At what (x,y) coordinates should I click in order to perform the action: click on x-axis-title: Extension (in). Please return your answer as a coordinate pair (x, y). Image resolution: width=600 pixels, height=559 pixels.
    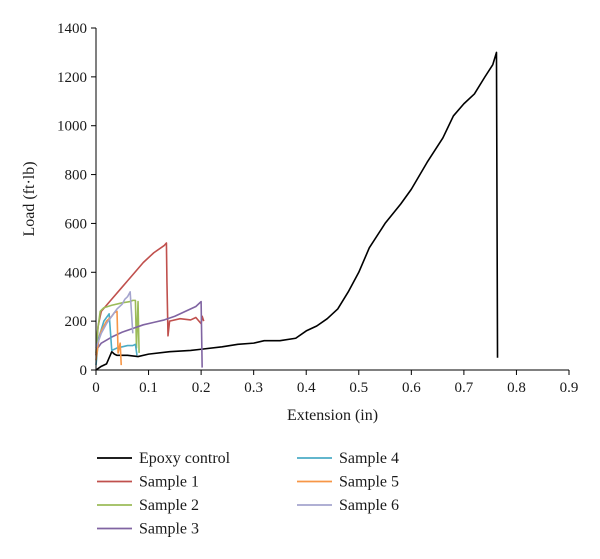
    Looking at the image, I should click on (332, 415).